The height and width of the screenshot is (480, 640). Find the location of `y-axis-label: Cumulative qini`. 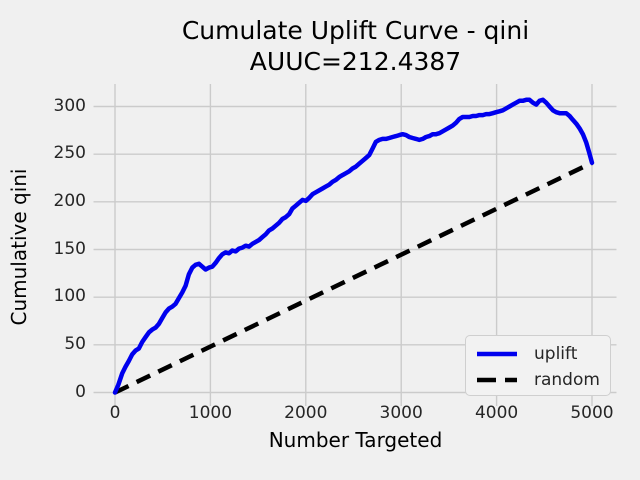

y-axis-label: Cumulative qini is located at coordinates (19, 247).